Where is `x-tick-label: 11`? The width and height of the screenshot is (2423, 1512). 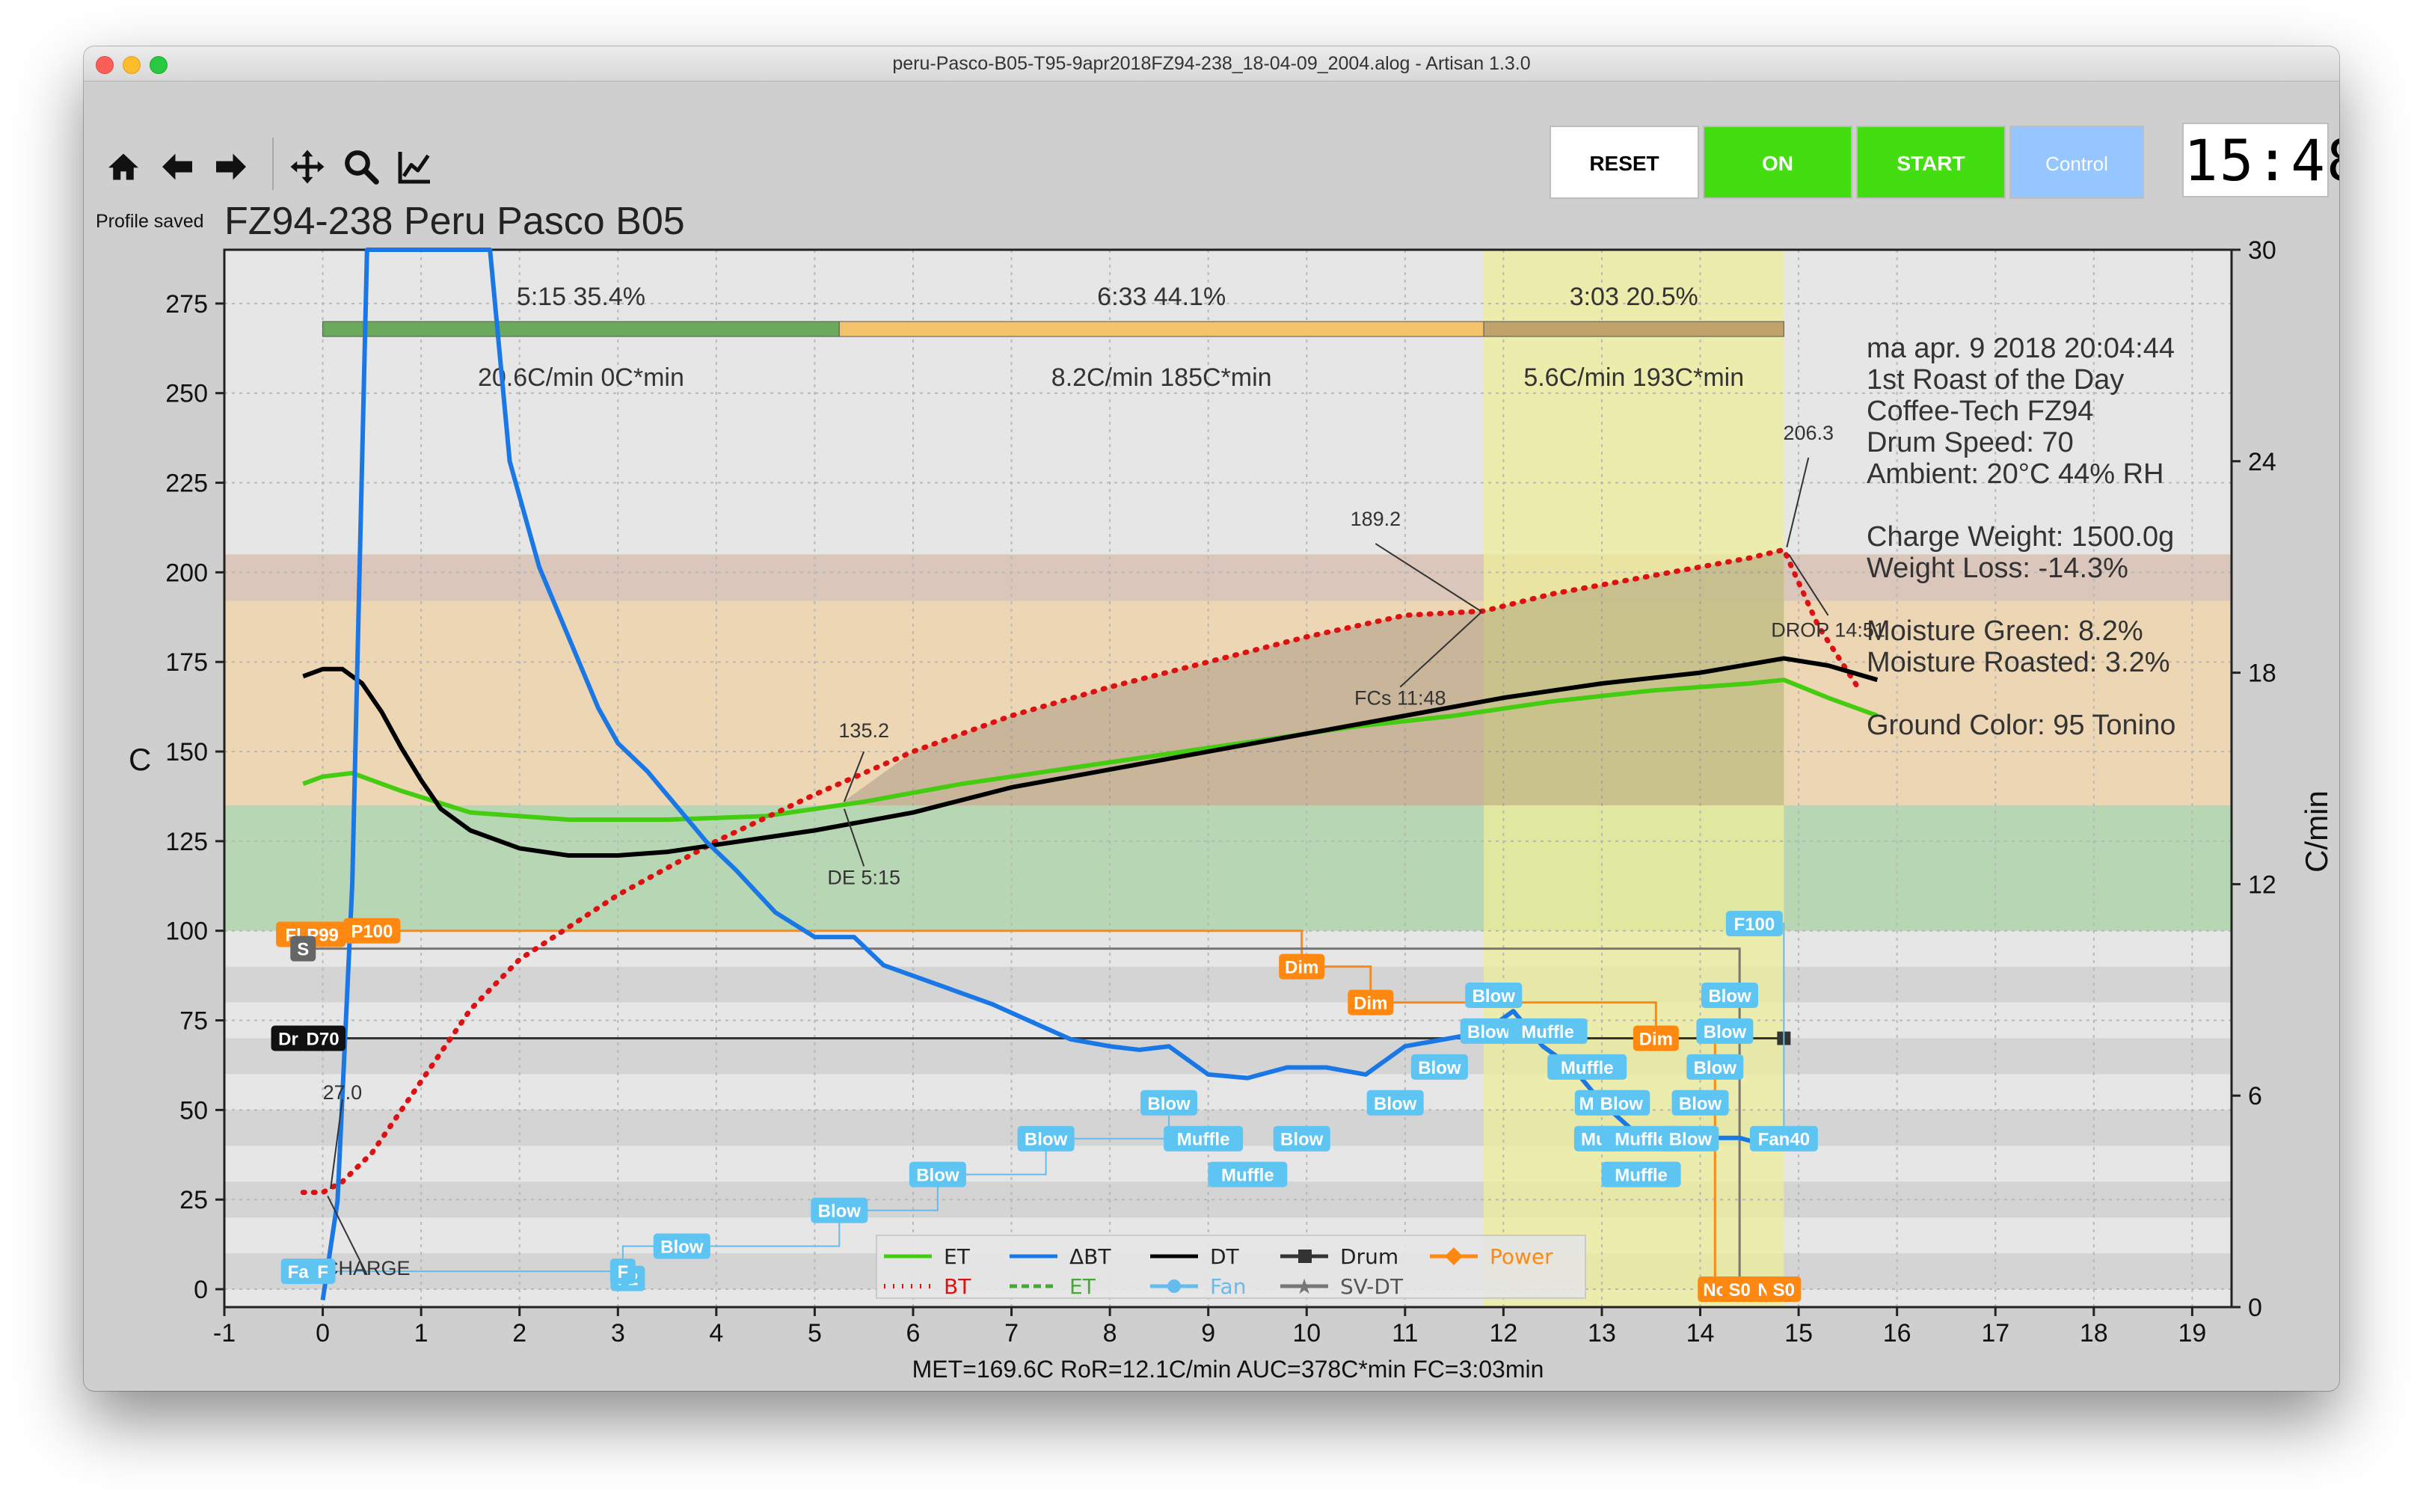
x-tick-label: 11 is located at coordinates (1405, 1333).